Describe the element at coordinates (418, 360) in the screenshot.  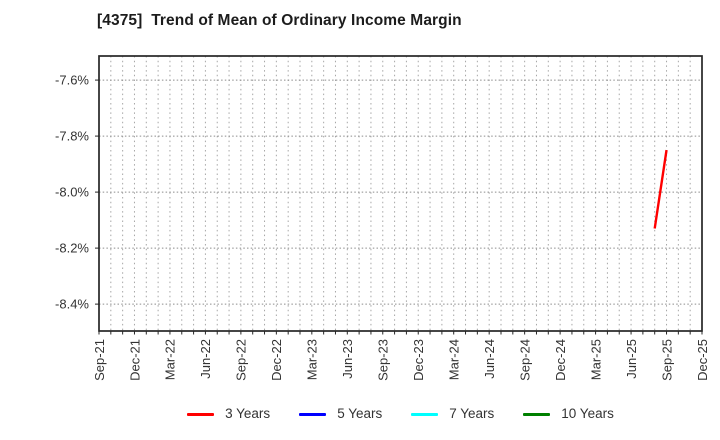
I see `x-tick-label: Dec-23` at that location.